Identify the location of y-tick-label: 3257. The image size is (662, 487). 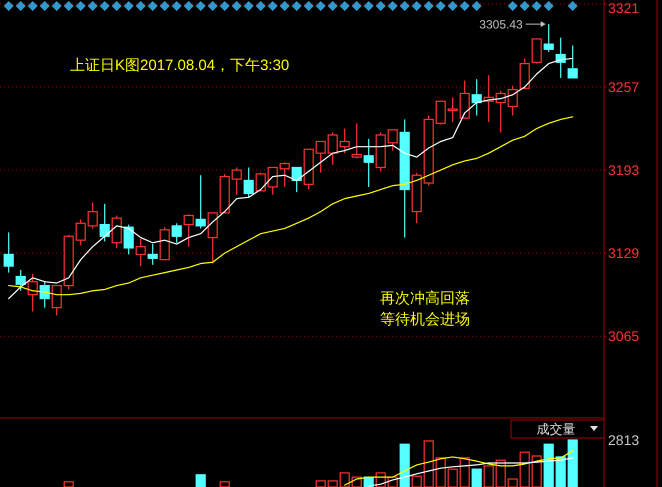
(624, 86).